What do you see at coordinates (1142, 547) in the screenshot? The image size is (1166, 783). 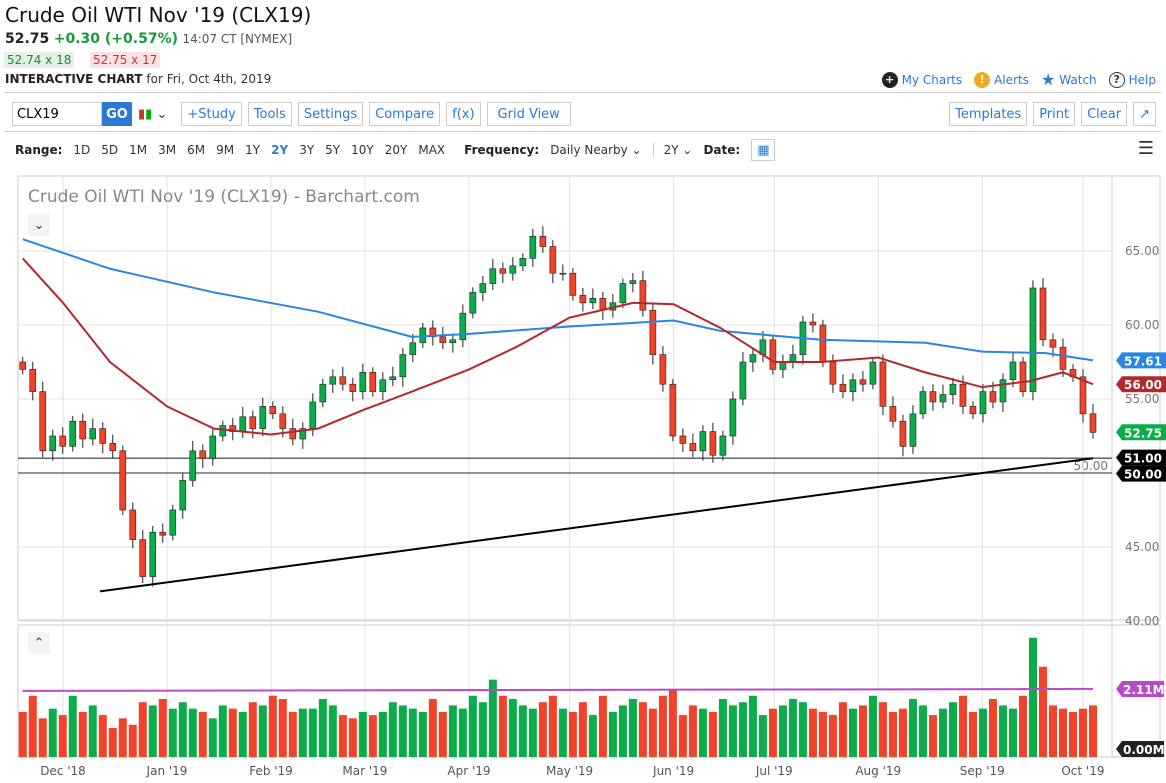 I see `y-tick-label: 45.00` at bounding box center [1142, 547].